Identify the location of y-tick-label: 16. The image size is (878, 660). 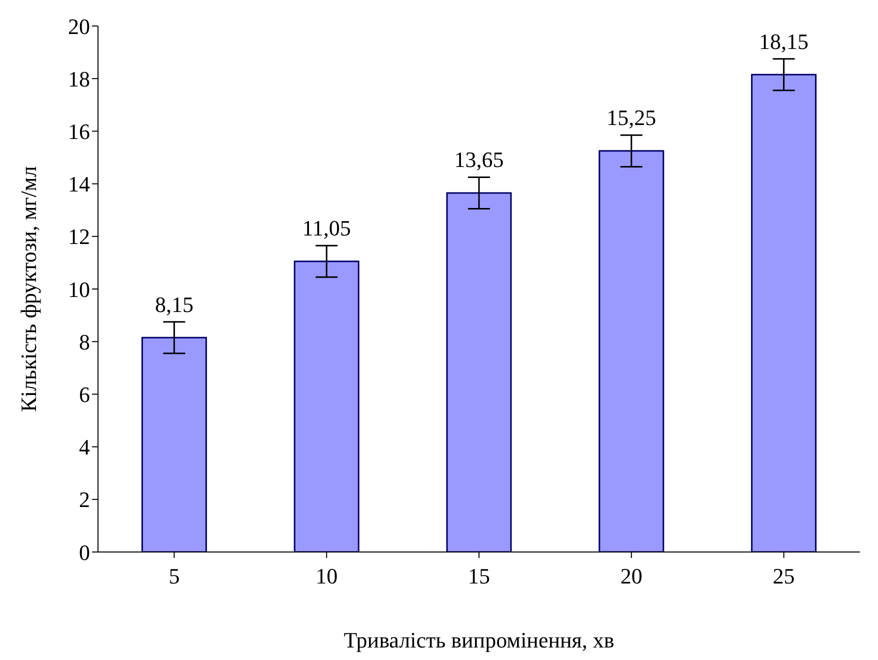
(79, 131).